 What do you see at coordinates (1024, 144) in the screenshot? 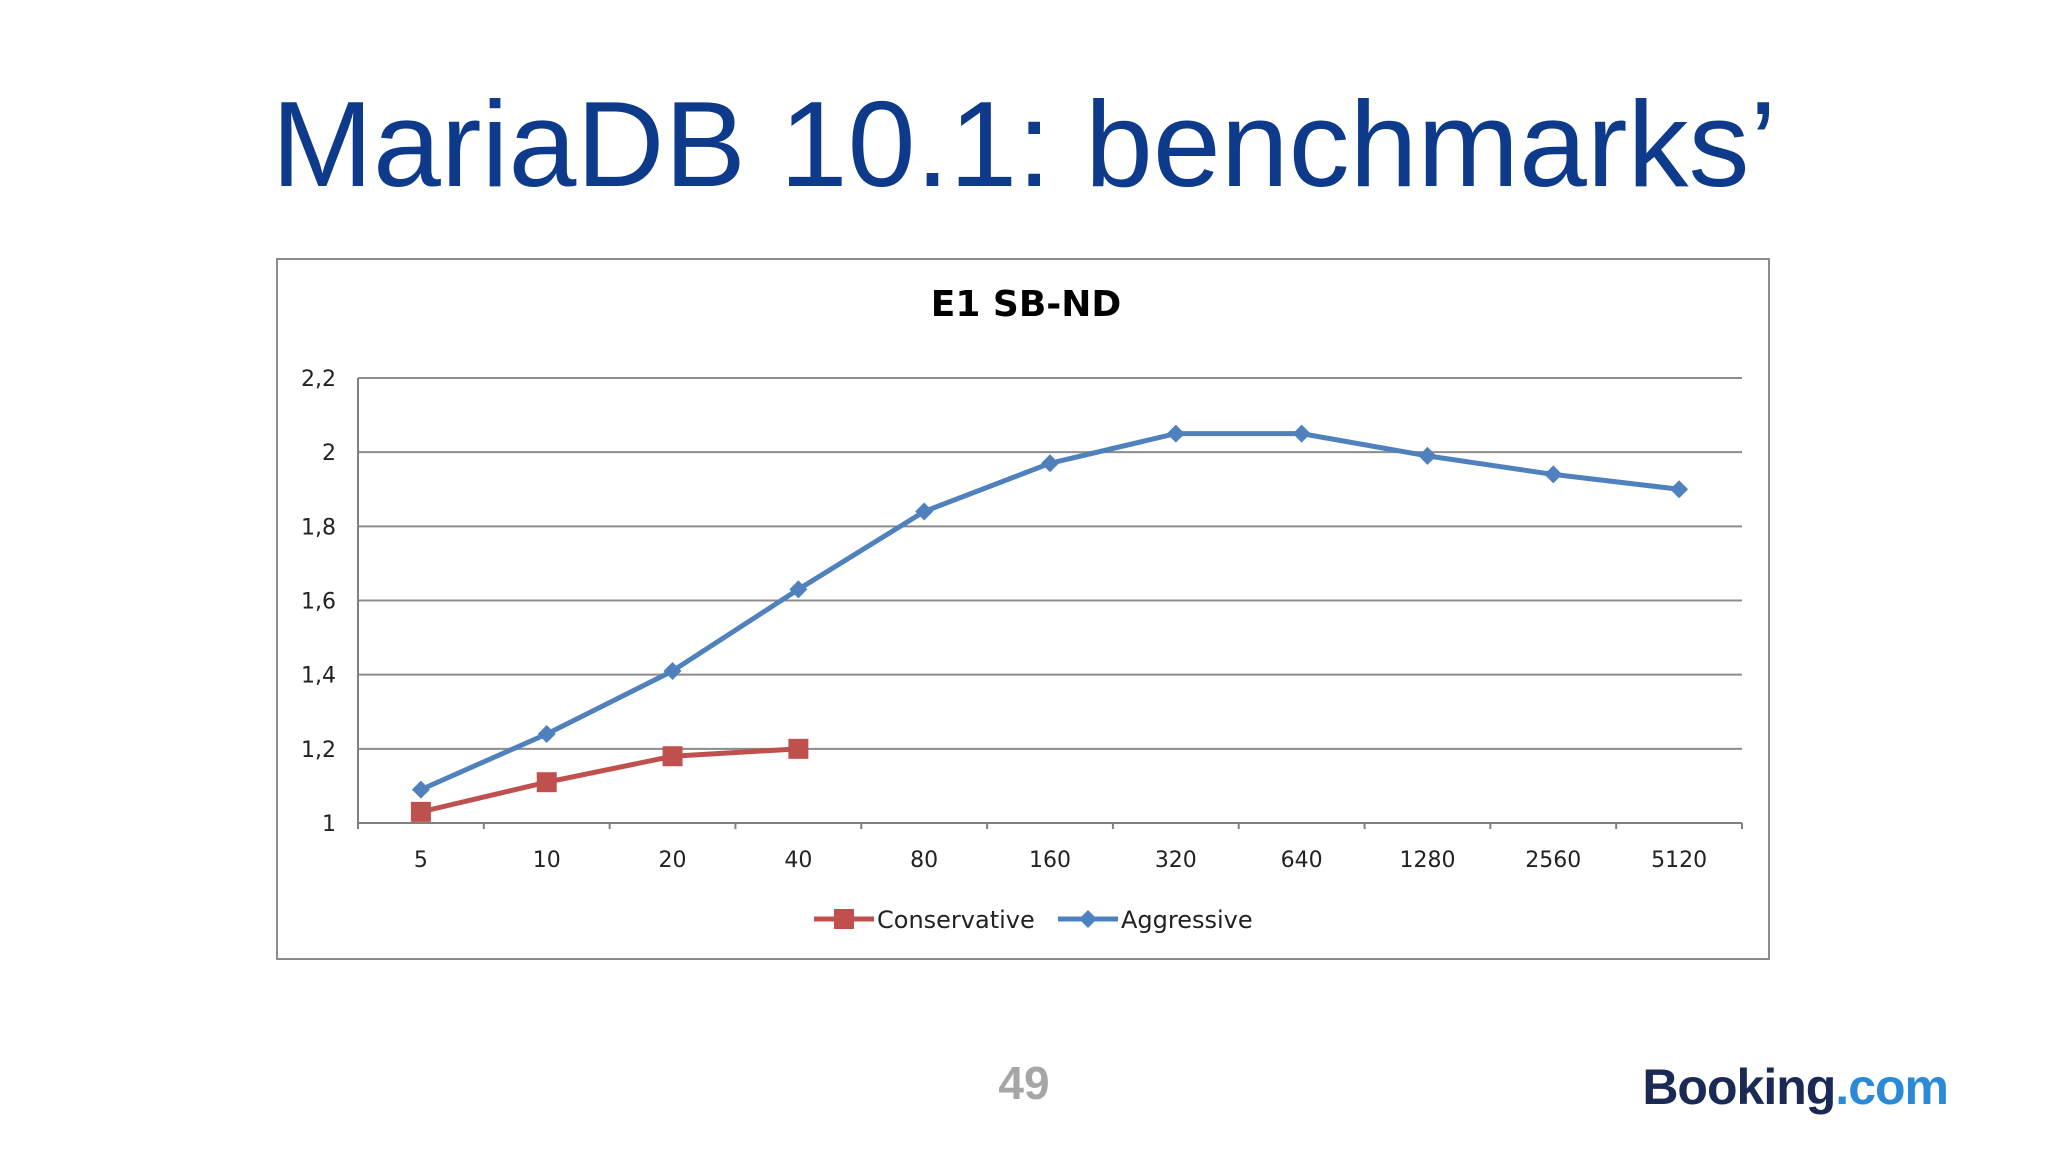
I see `slide-title: MariaDB 10.1: benchmarks’` at bounding box center [1024, 144].